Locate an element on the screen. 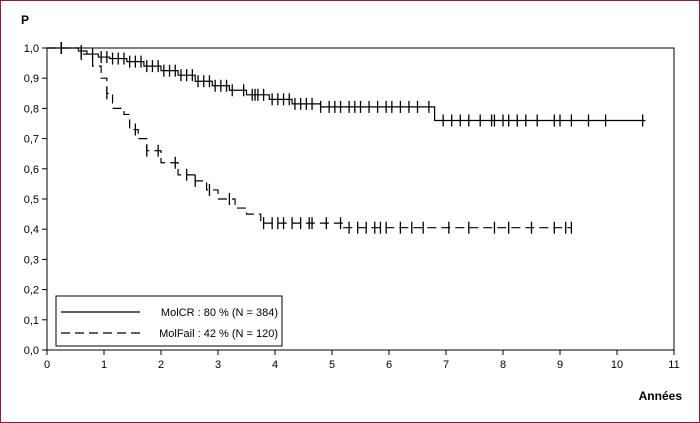  y-tick-label: 0,9 is located at coordinates (31, 79).